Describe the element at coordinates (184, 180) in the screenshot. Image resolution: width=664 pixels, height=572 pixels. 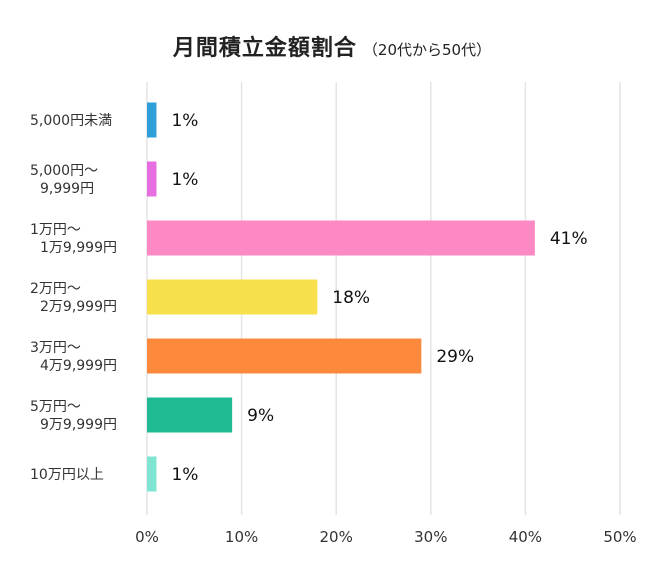
I see `value-label-1: 1%` at that location.